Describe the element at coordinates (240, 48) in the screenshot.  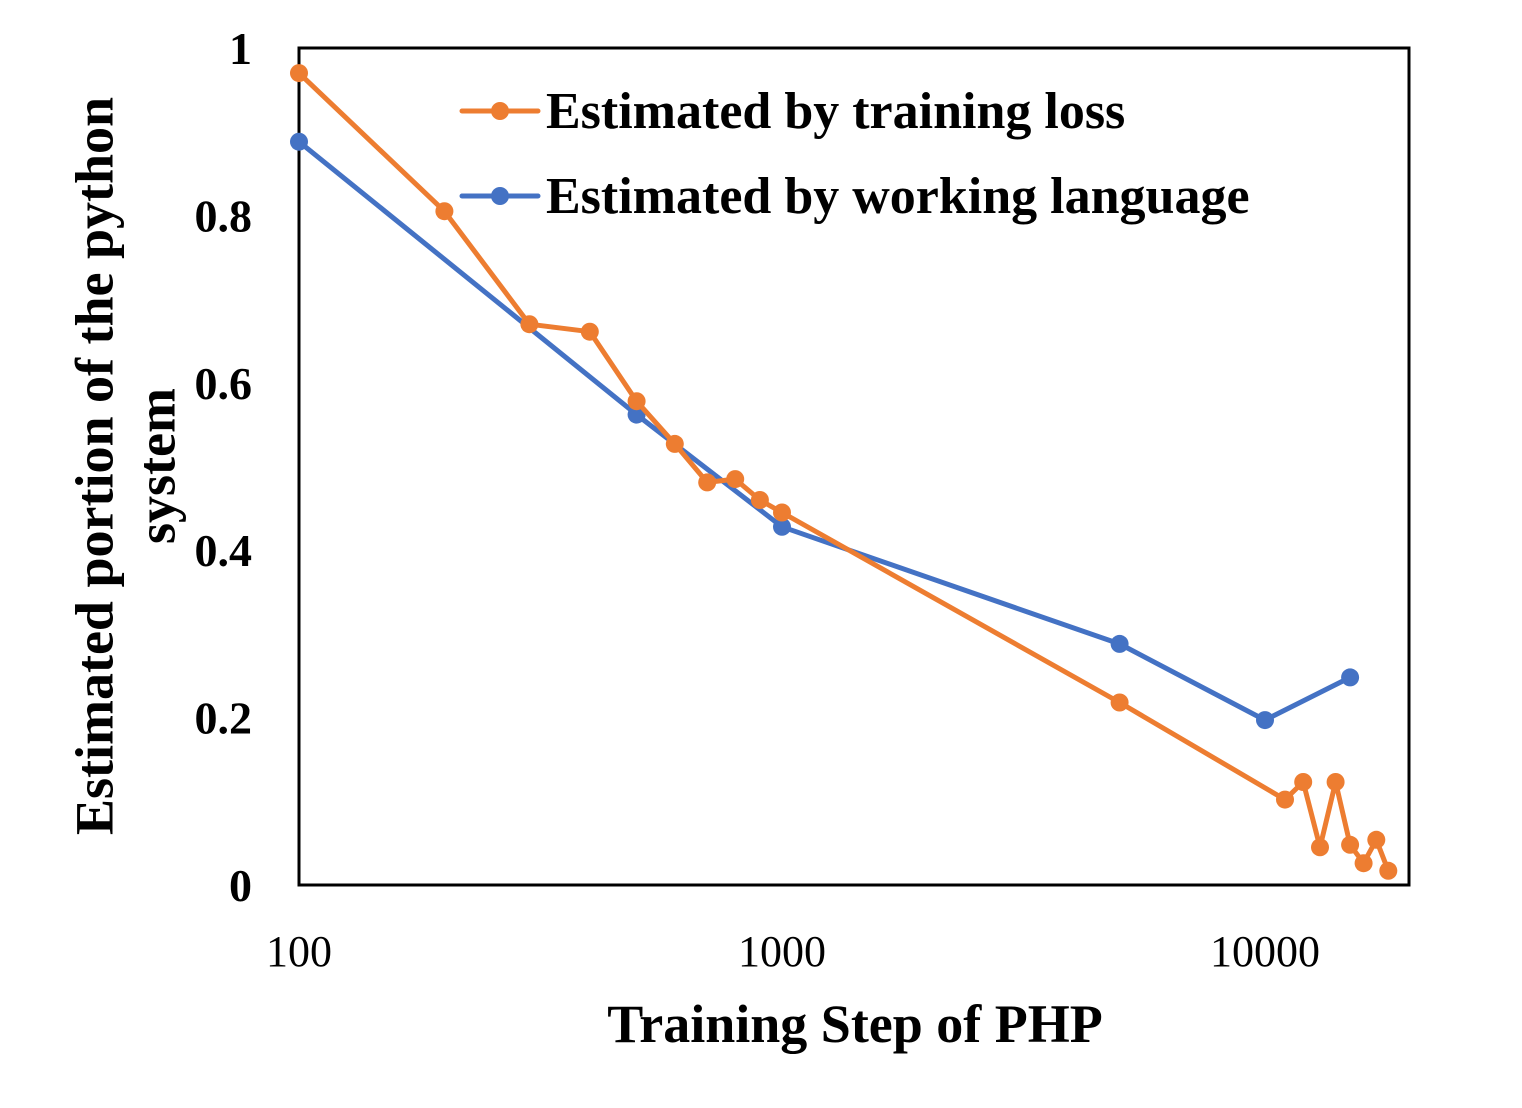
I see `y-tick-label: 1` at that location.